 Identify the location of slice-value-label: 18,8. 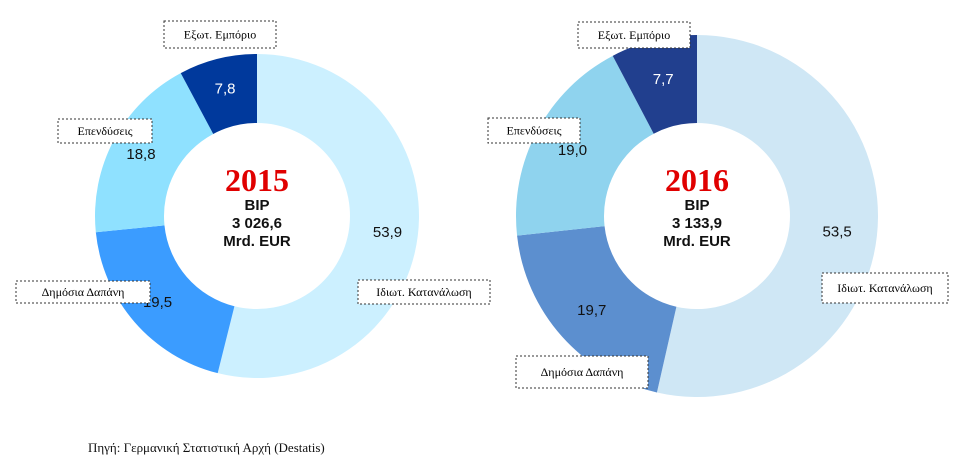
(140, 154).